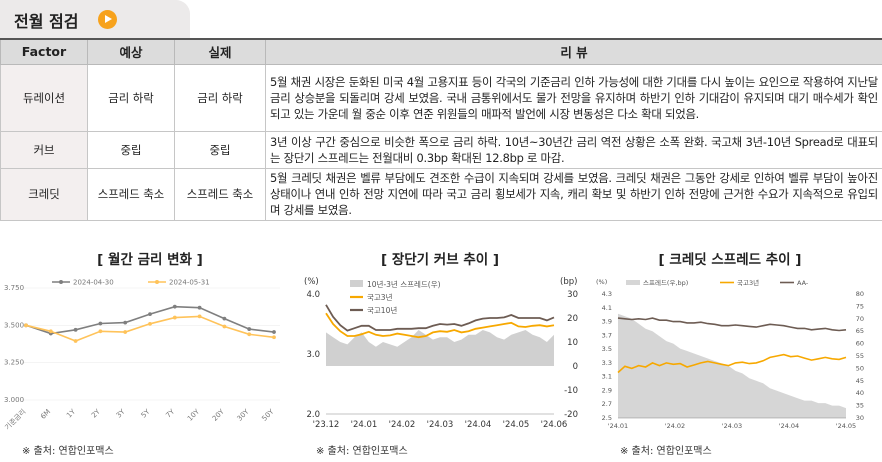 The width and height of the screenshot is (882, 462). I want to click on left-tick-label: 3.0, so click(313, 355).